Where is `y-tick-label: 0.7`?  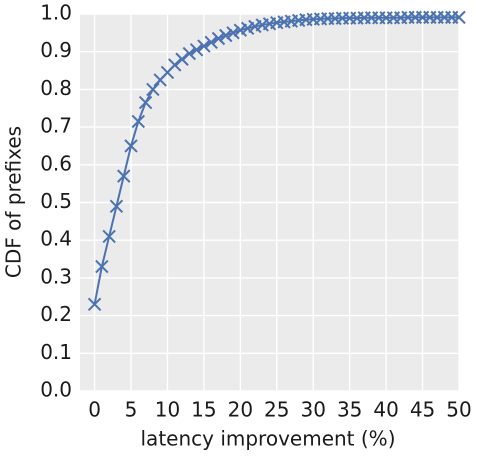 y-tick-label: 0.7 is located at coordinates (56, 126).